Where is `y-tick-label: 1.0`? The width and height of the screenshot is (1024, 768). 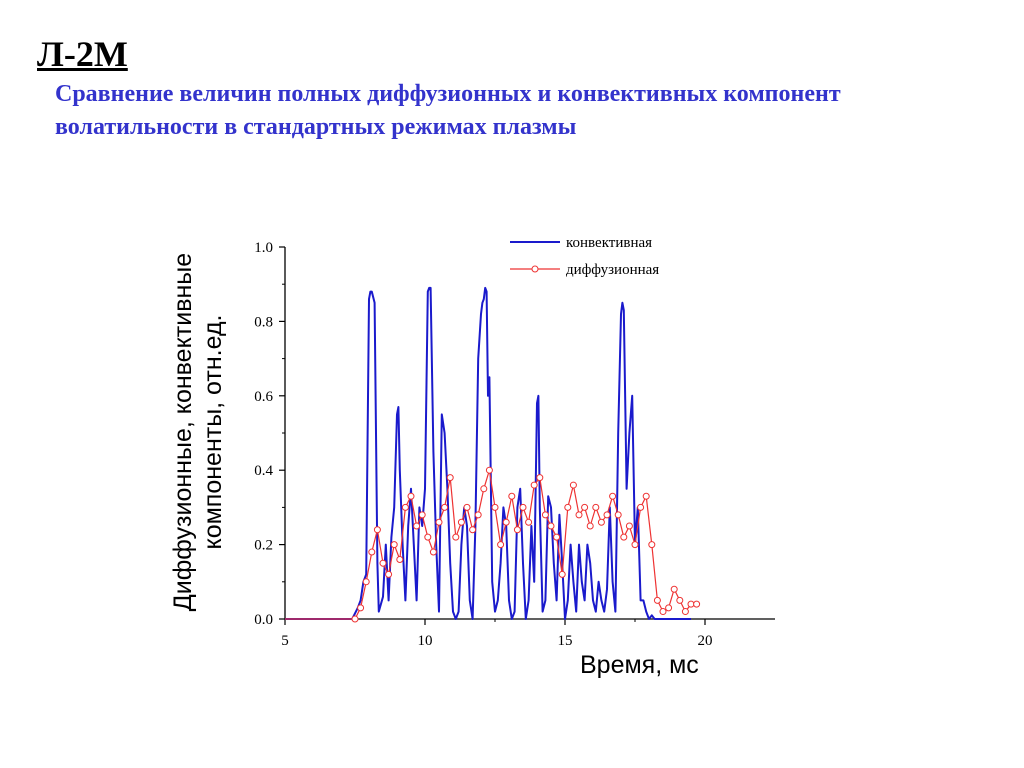 y-tick-label: 1.0 is located at coordinates (263, 248).